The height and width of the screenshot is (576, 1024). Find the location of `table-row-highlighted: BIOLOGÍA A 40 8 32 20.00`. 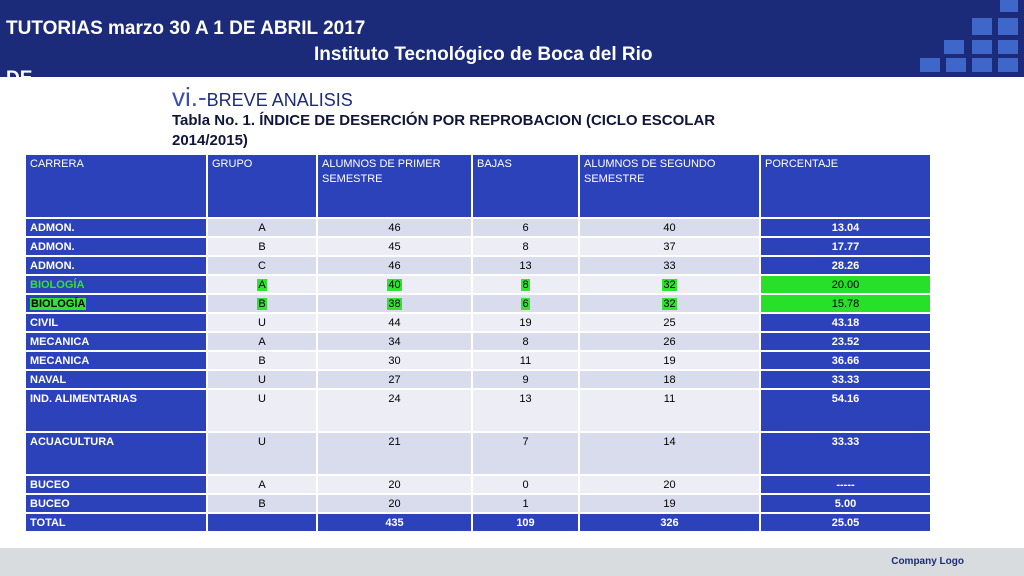

table-row-highlighted: BIOLOGÍA A 40 8 32 20.00 is located at coordinates (478, 284).